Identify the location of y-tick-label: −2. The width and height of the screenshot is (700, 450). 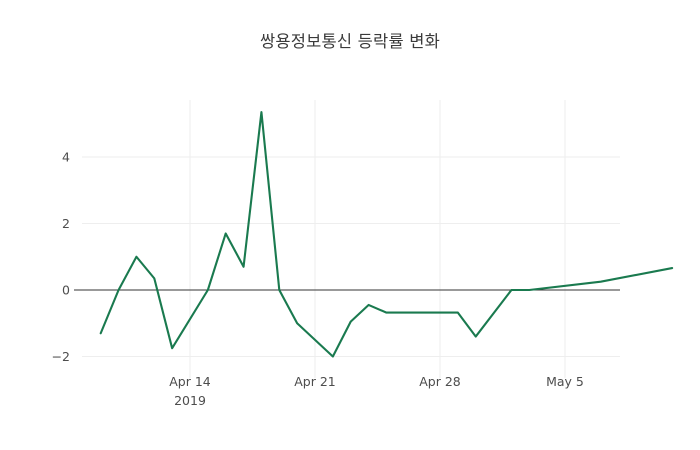
(61, 356).